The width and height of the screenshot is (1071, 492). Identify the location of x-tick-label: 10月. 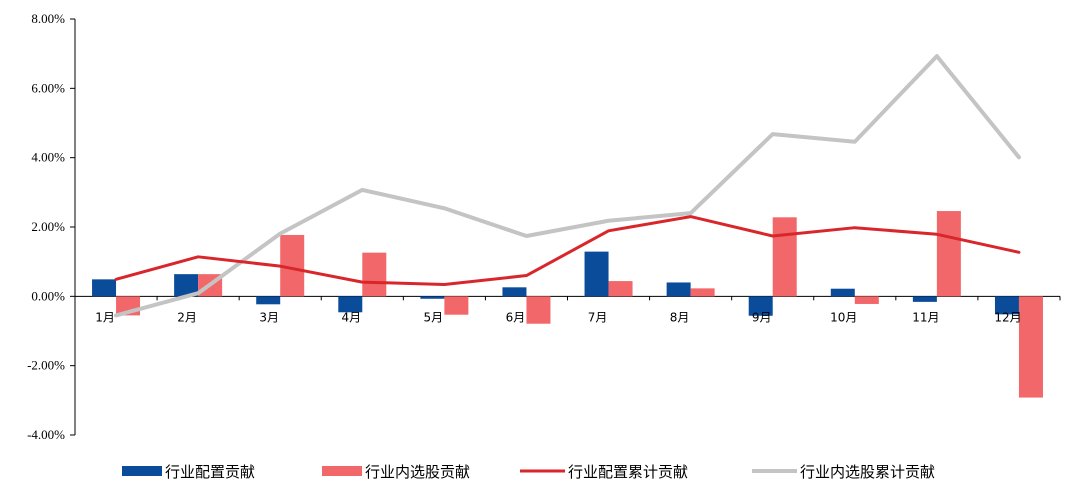
(843, 317).